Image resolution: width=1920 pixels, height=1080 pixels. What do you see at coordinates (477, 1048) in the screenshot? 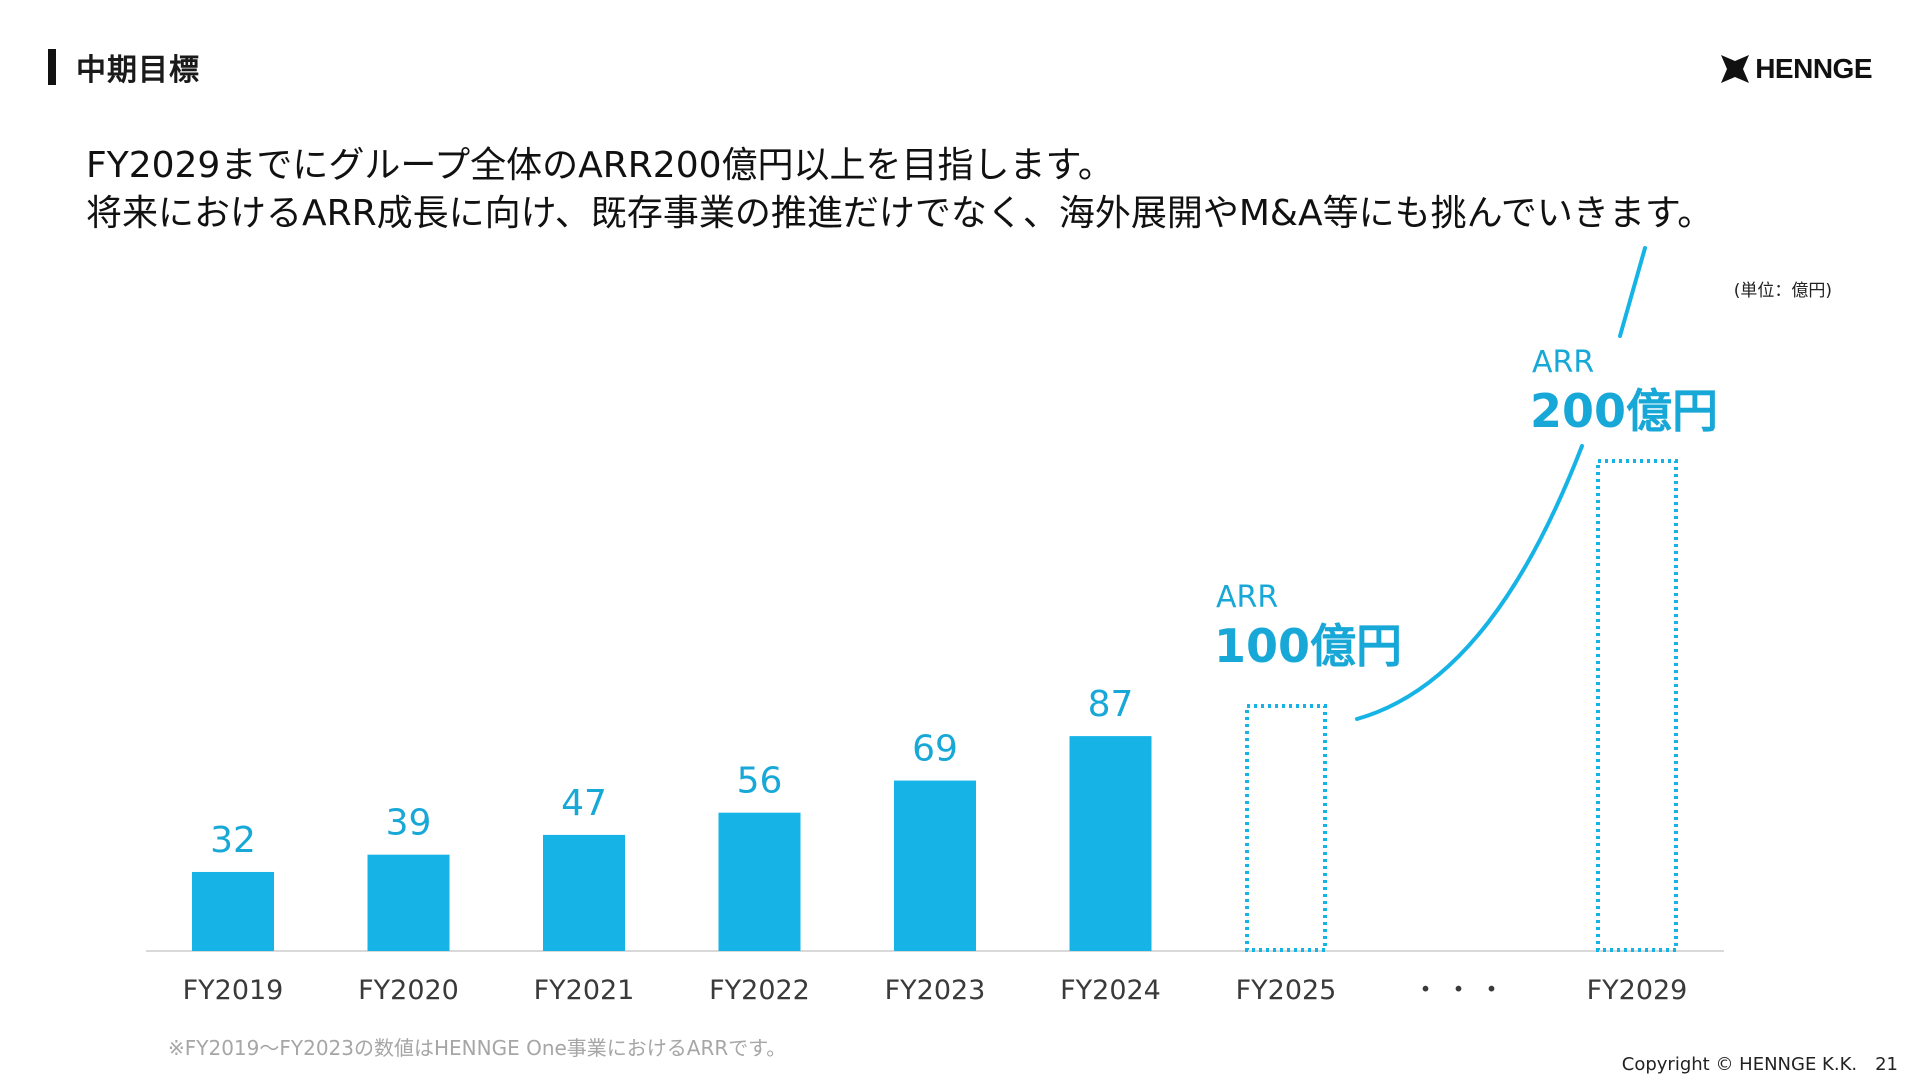
I see `footnote: ※FY2019〜FY2023の数値はHENNGE One事業におけるARRです。` at bounding box center [477, 1048].